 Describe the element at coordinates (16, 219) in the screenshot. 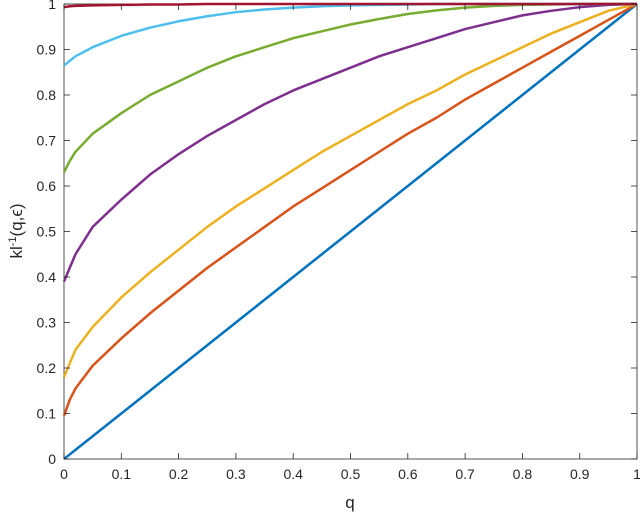

I see `y-axis-label-args: (q,ϵ)` at that location.